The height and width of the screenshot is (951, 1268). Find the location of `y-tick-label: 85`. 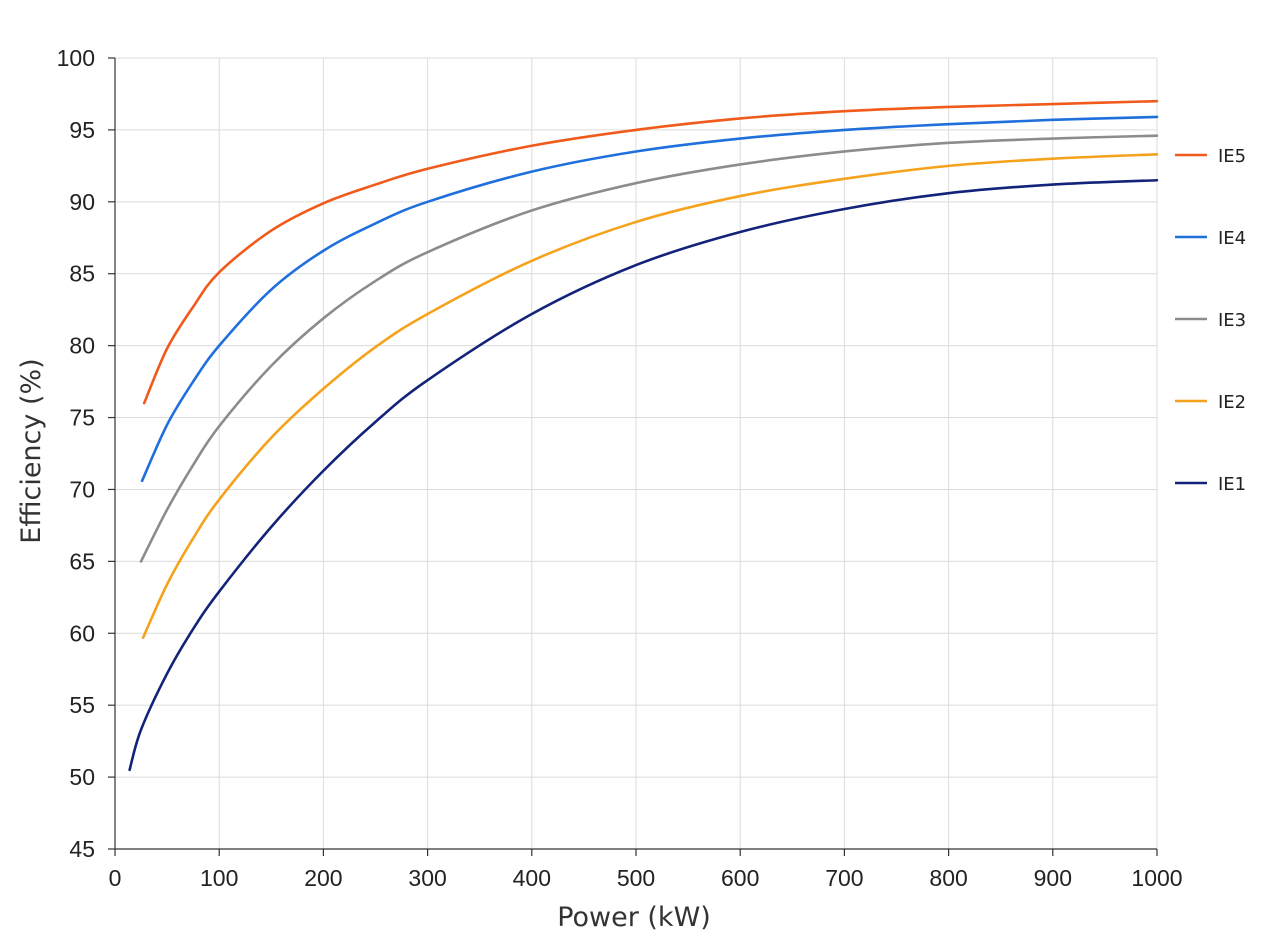

y-tick-label: 85 is located at coordinates (82, 274).